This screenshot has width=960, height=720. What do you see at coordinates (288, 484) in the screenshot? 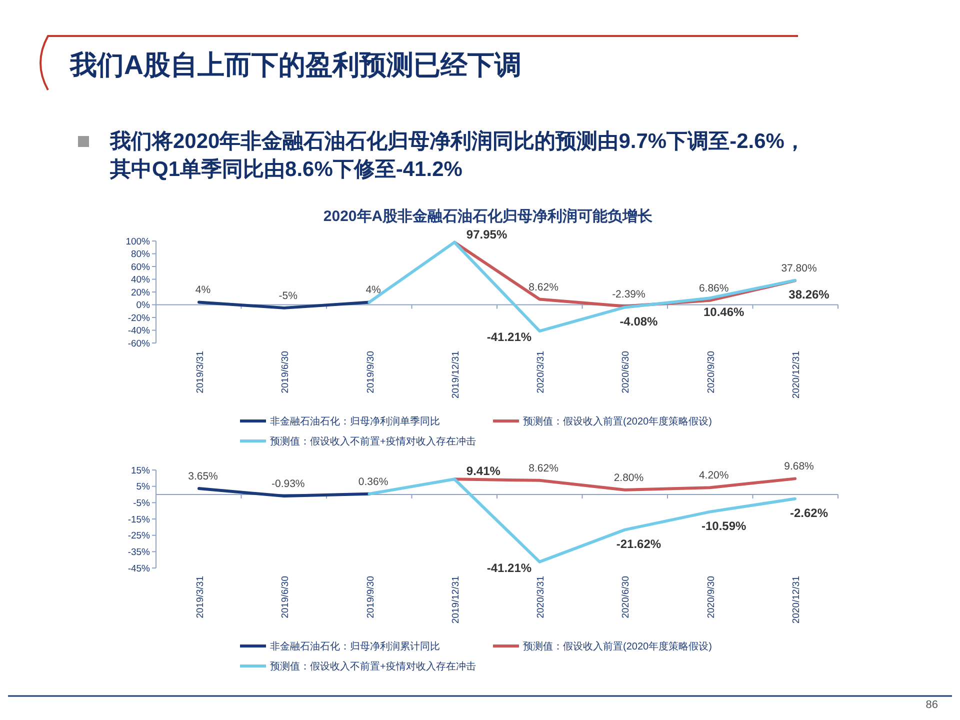
I see `data-label: -0.93%` at bounding box center [288, 484].